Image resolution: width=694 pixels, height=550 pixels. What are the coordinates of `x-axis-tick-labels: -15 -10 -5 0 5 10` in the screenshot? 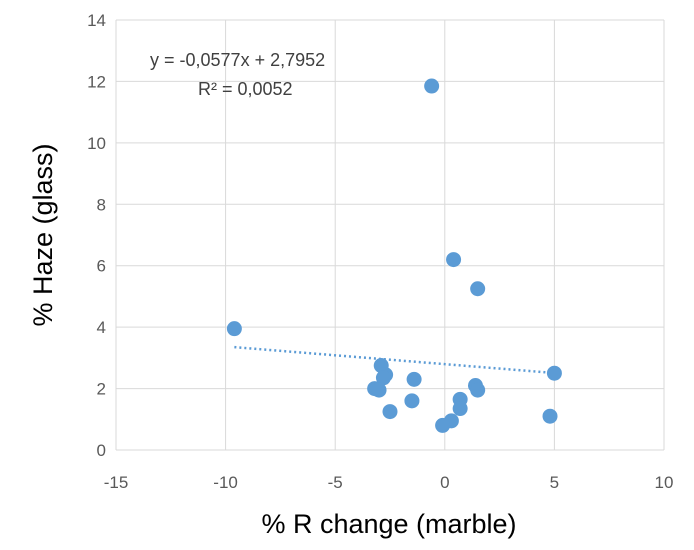 It's located at (389, 482).